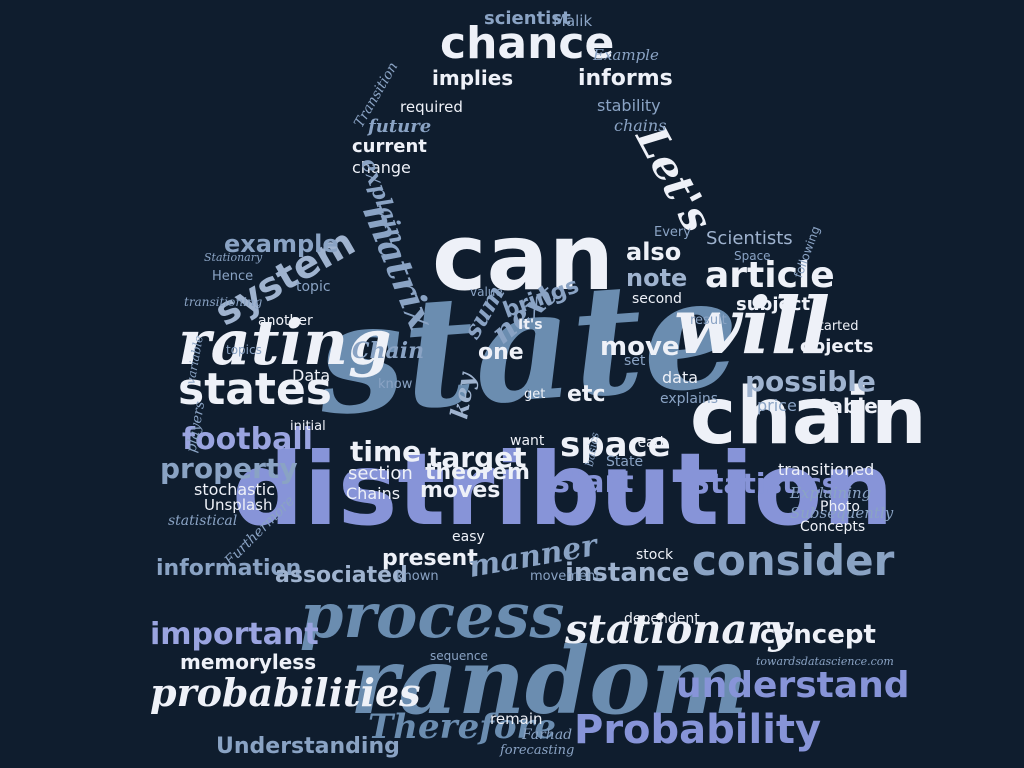 This screenshot has height=768, width=1024. Describe the element at coordinates (308, 746) in the screenshot. I see `word-understanding: Understanding` at that location.